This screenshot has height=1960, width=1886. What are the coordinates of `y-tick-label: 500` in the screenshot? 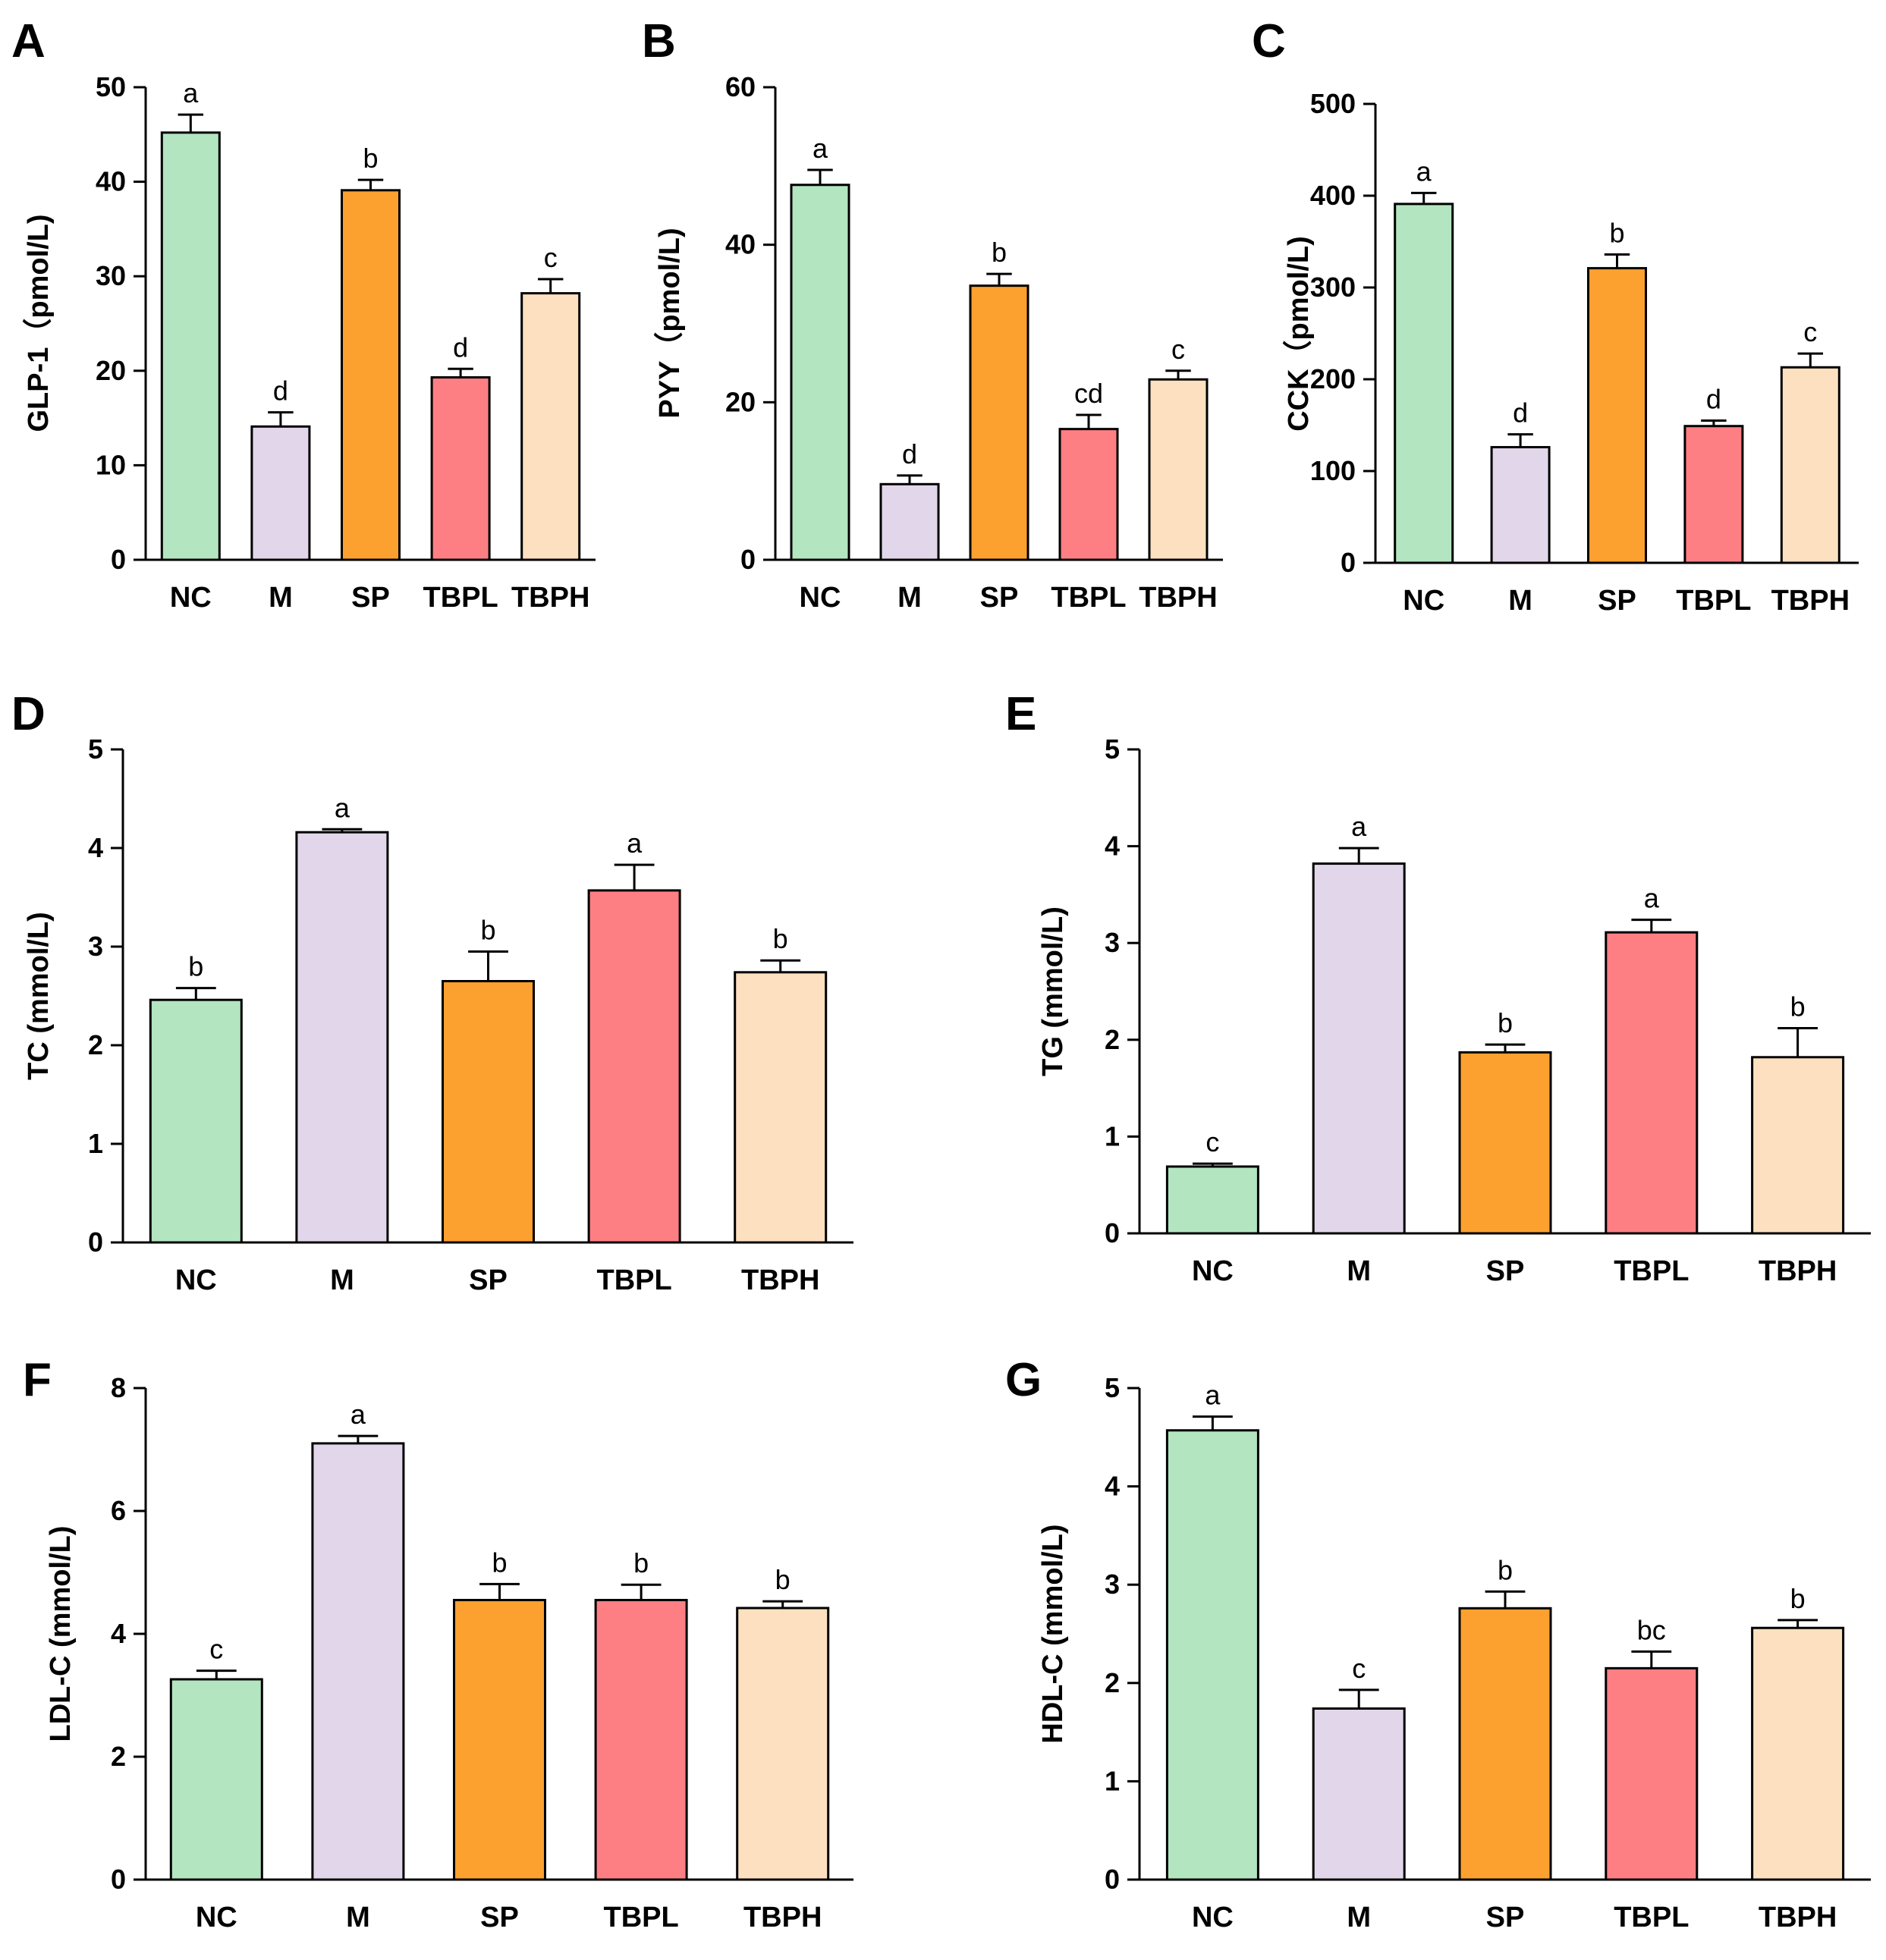 It's located at (1333, 103).